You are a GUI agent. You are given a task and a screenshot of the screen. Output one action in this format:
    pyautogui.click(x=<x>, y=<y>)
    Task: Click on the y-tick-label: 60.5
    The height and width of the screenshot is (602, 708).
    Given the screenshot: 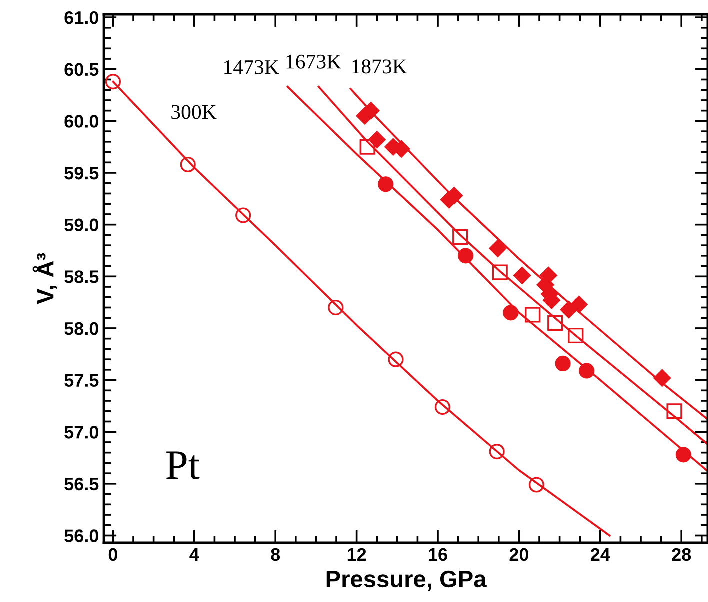 What is the action you would take?
    pyautogui.click(x=81, y=69)
    